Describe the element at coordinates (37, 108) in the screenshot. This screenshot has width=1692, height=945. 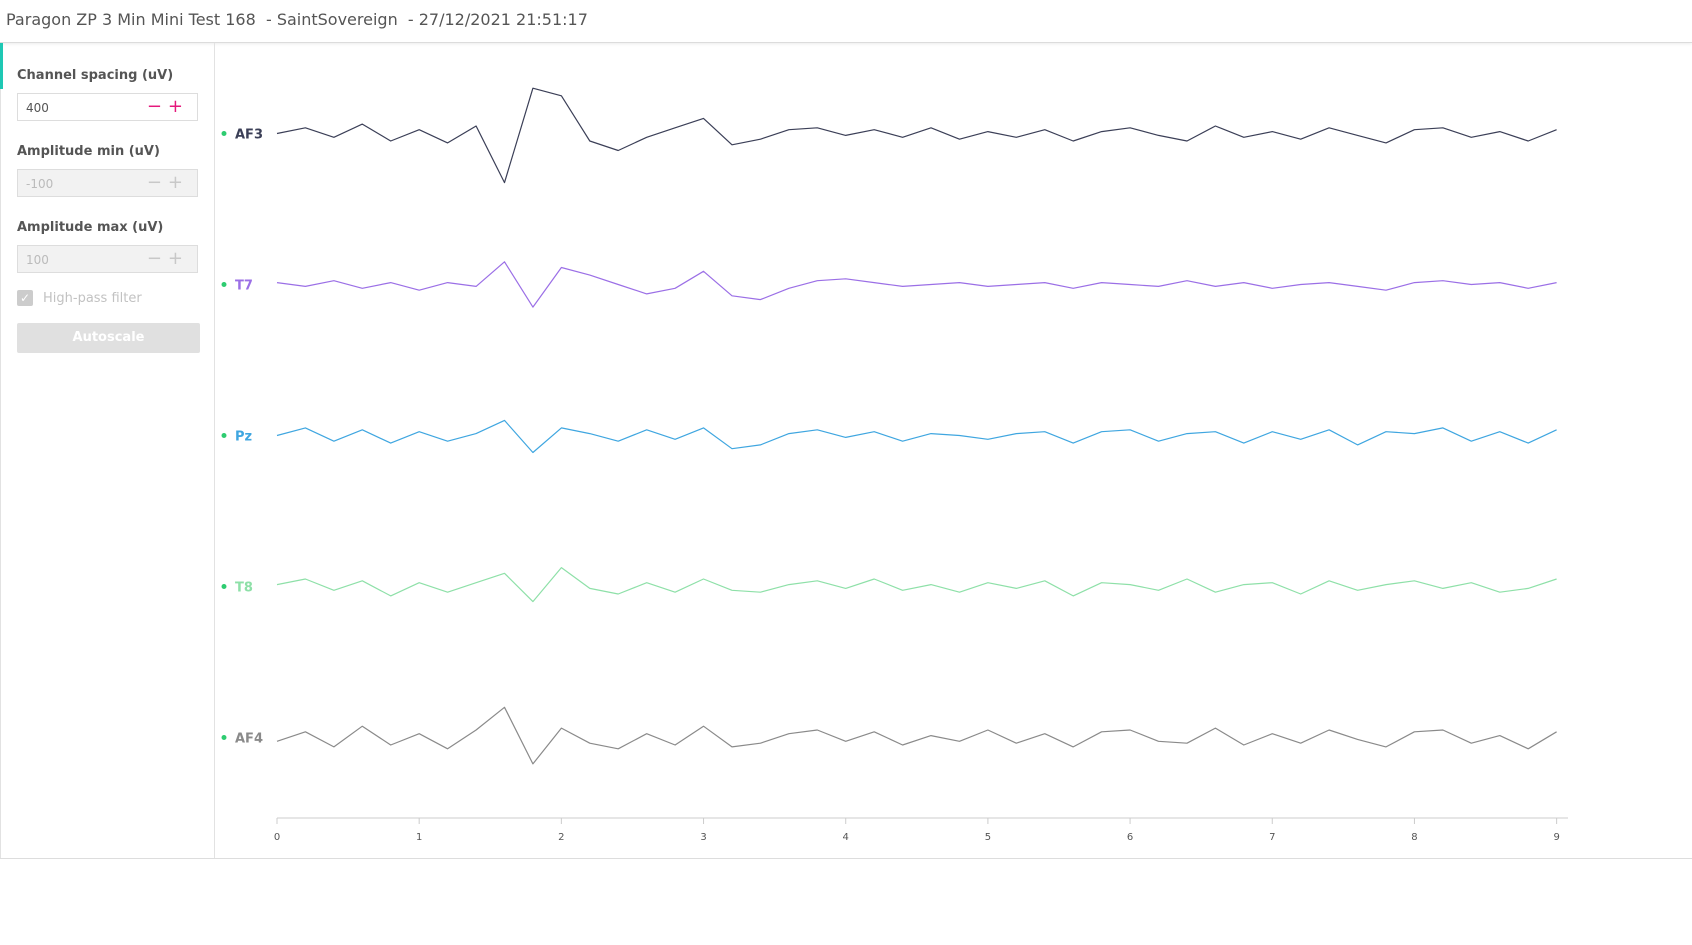
I see `input-value: 400` at that location.